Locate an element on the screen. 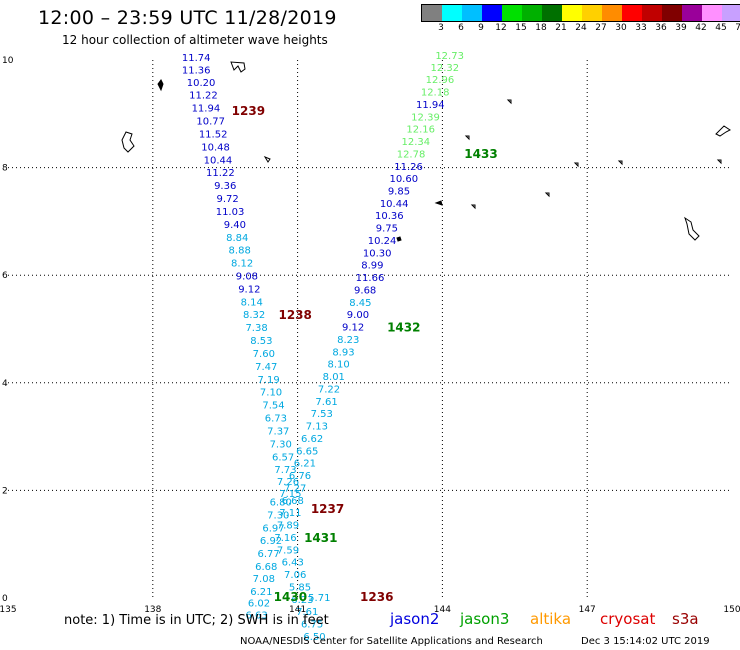  wave-height-label: 9.08 is located at coordinates (247, 277).